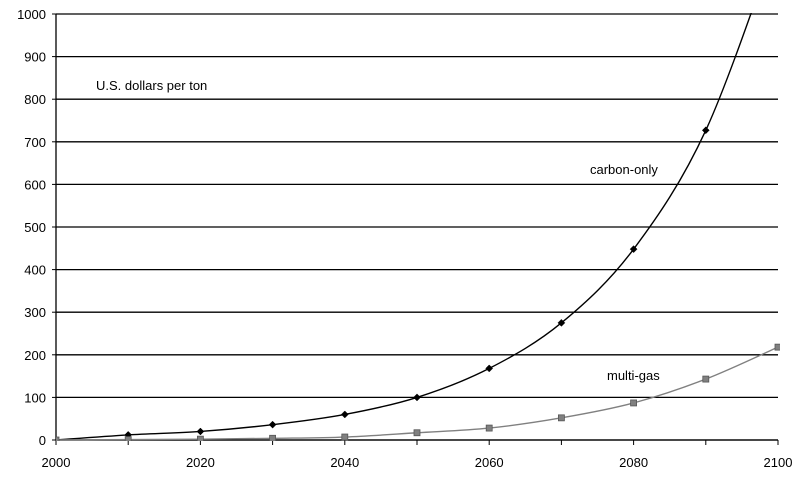 The image size is (810, 480). I want to click on y-tick-label: 0, so click(42, 440).